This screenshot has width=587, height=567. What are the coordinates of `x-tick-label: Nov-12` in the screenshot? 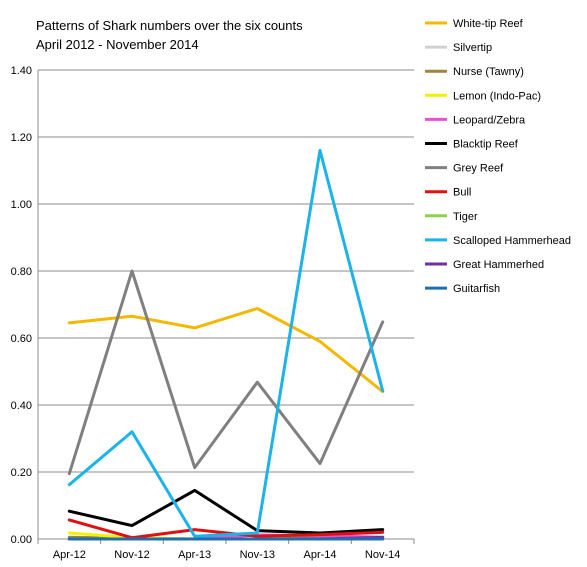 It's located at (131, 555).